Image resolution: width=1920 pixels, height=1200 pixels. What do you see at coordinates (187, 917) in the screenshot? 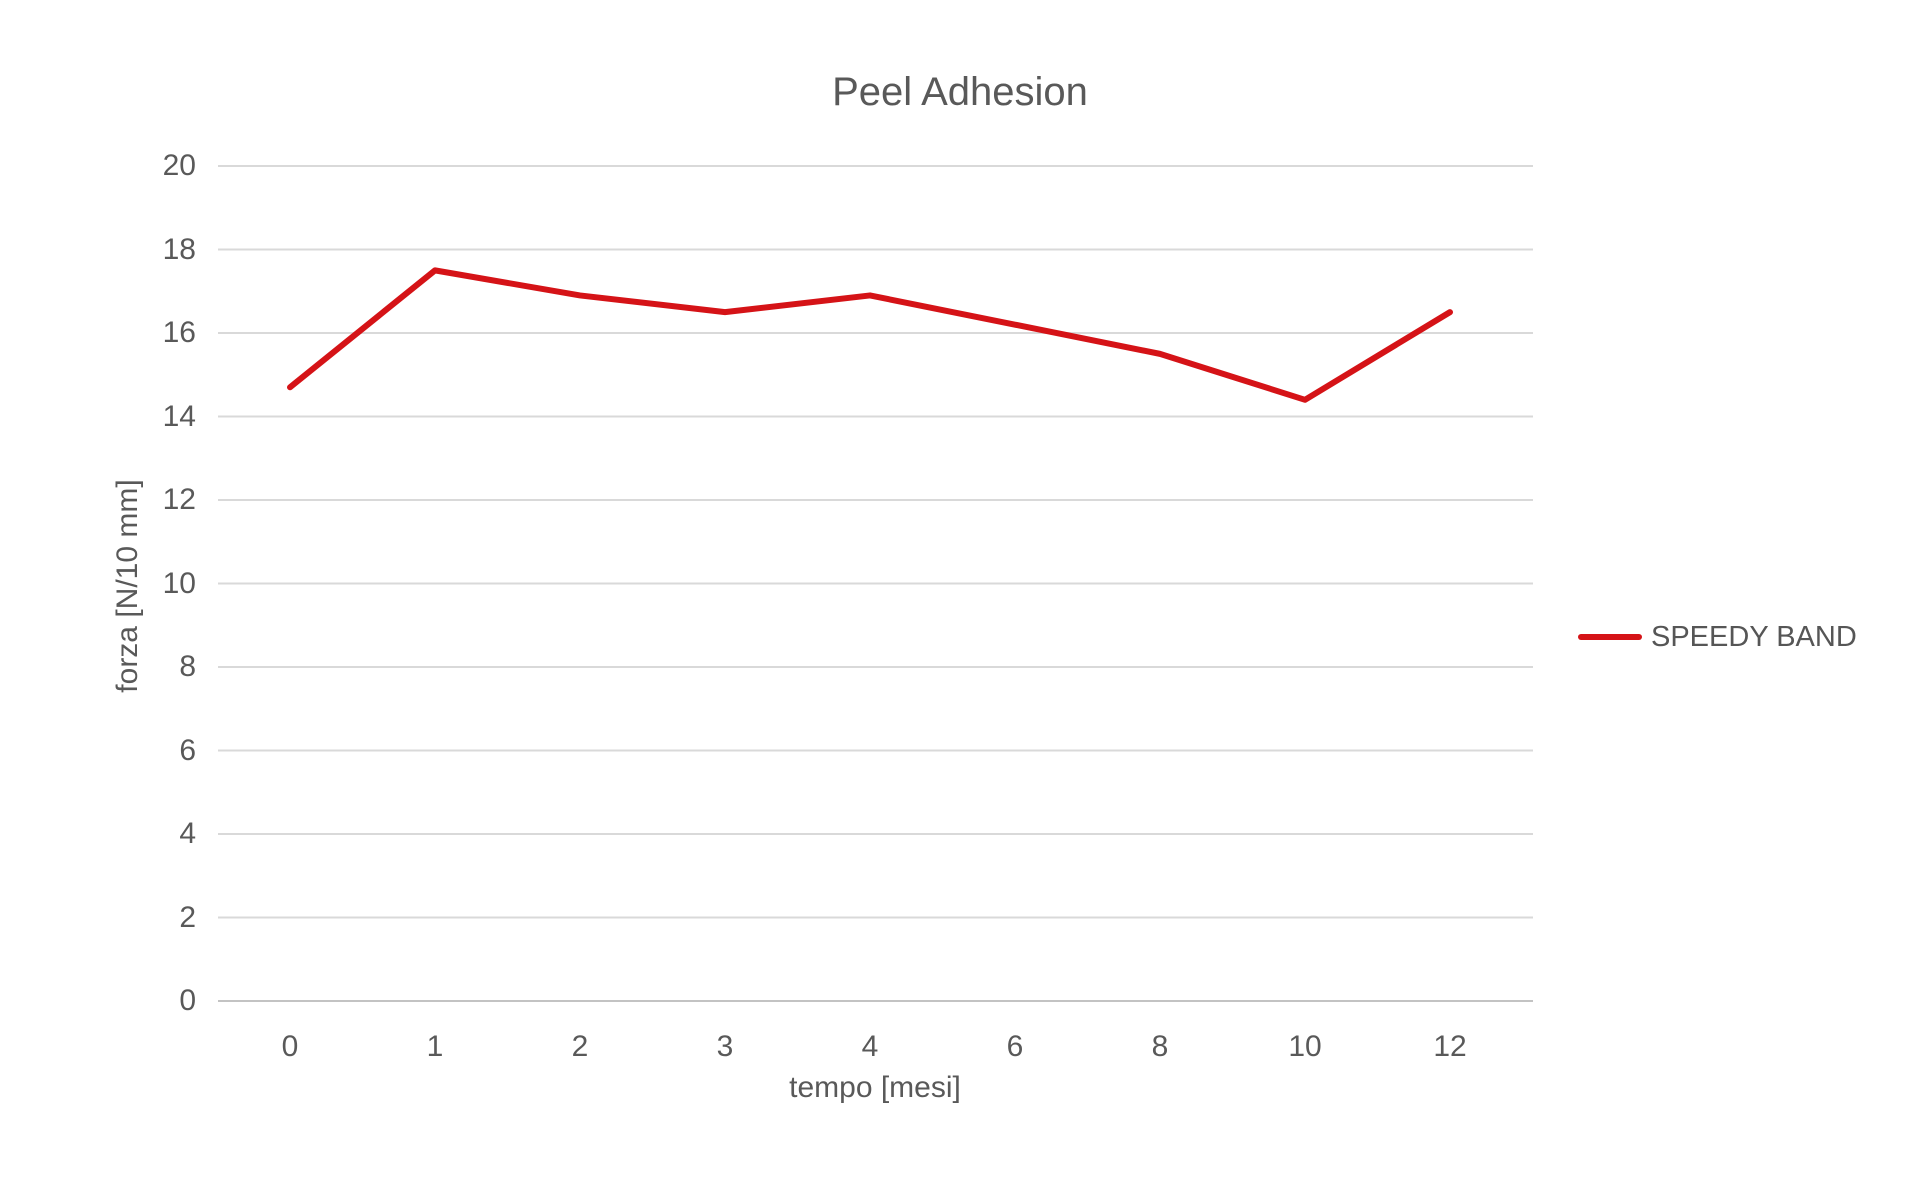
I see `y-tick-label: 2` at bounding box center [187, 917].